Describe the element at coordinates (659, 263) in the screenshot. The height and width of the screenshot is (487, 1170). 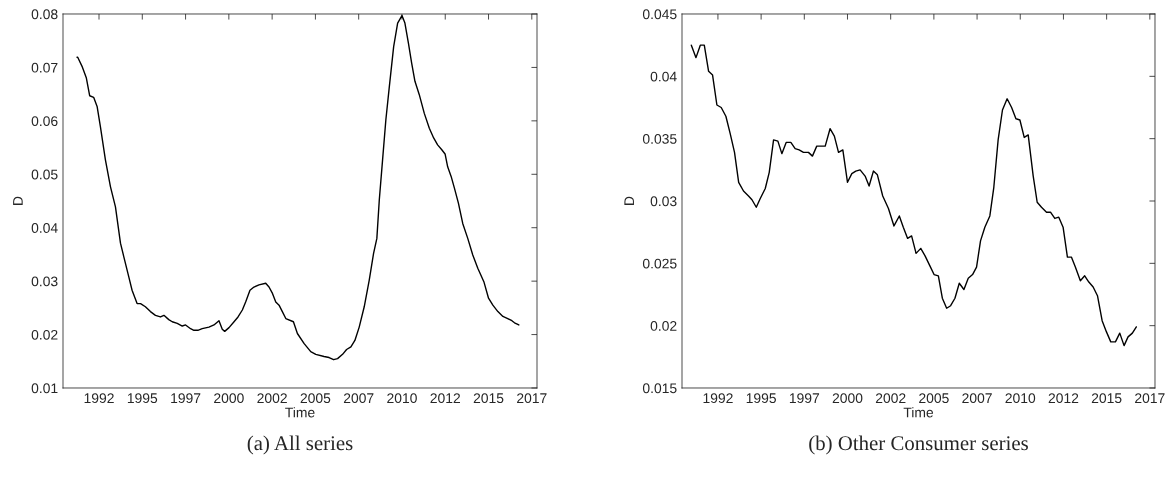
I see `y-tick-label: 0.025` at that location.